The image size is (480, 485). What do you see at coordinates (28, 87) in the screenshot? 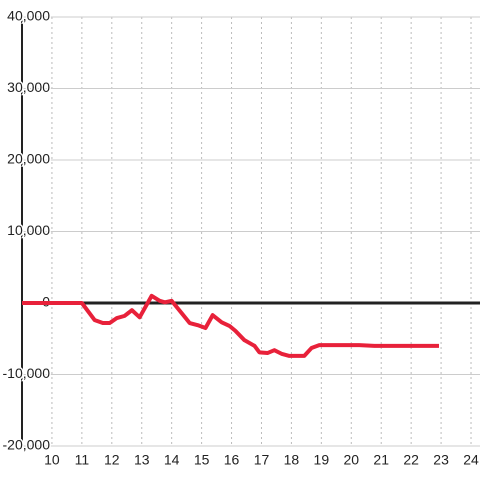
I see `y-tick-label: 30,000` at bounding box center [28, 87].